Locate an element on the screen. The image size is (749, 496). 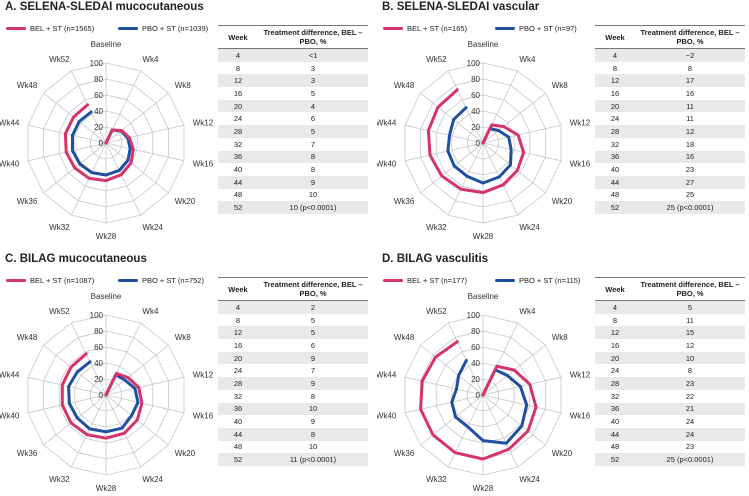
series-line-bel is located at coordinates (102, 396).